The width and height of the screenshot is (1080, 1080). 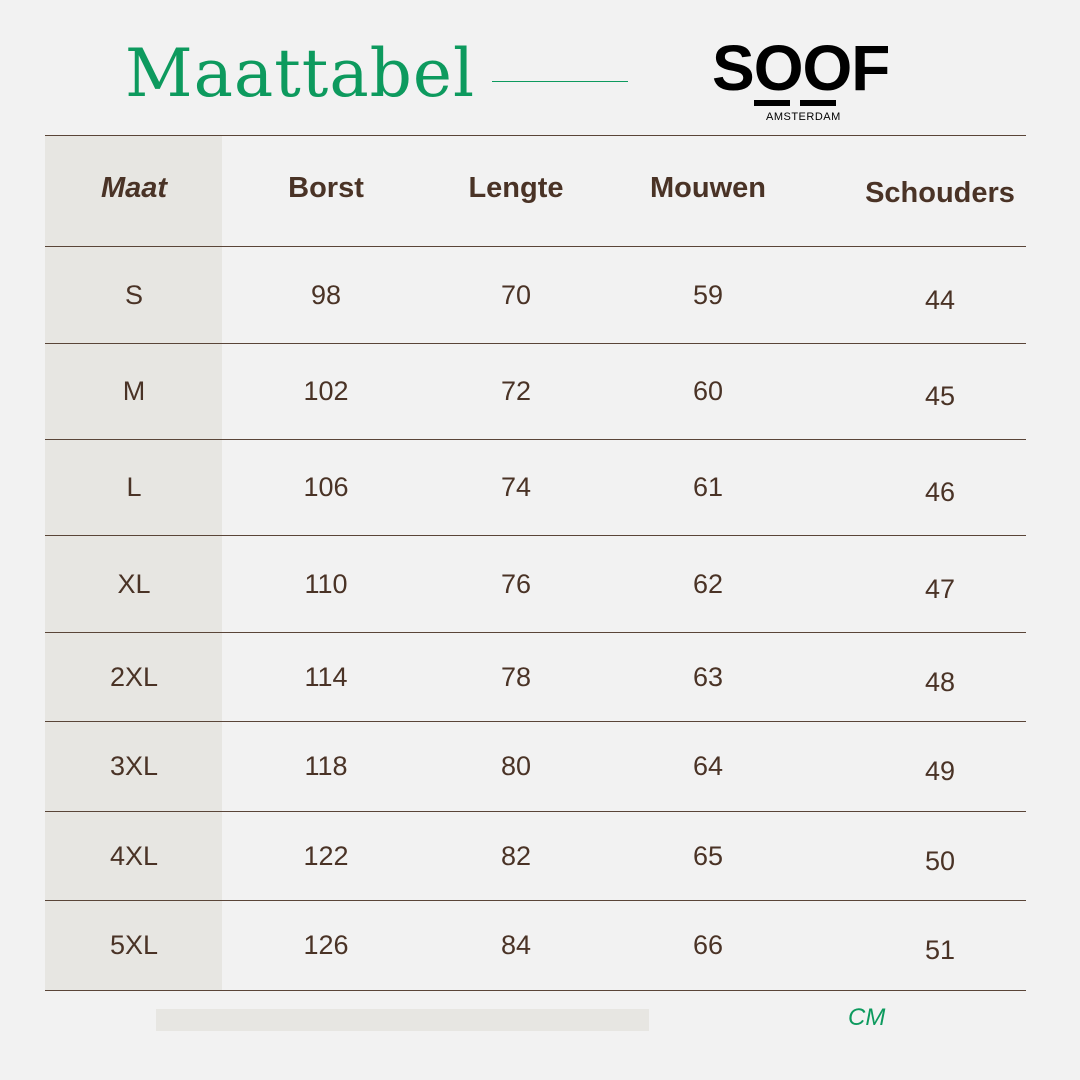 What do you see at coordinates (133, 294) in the screenshot?
I see `size-cell: S` at bounding box center [133, 294].